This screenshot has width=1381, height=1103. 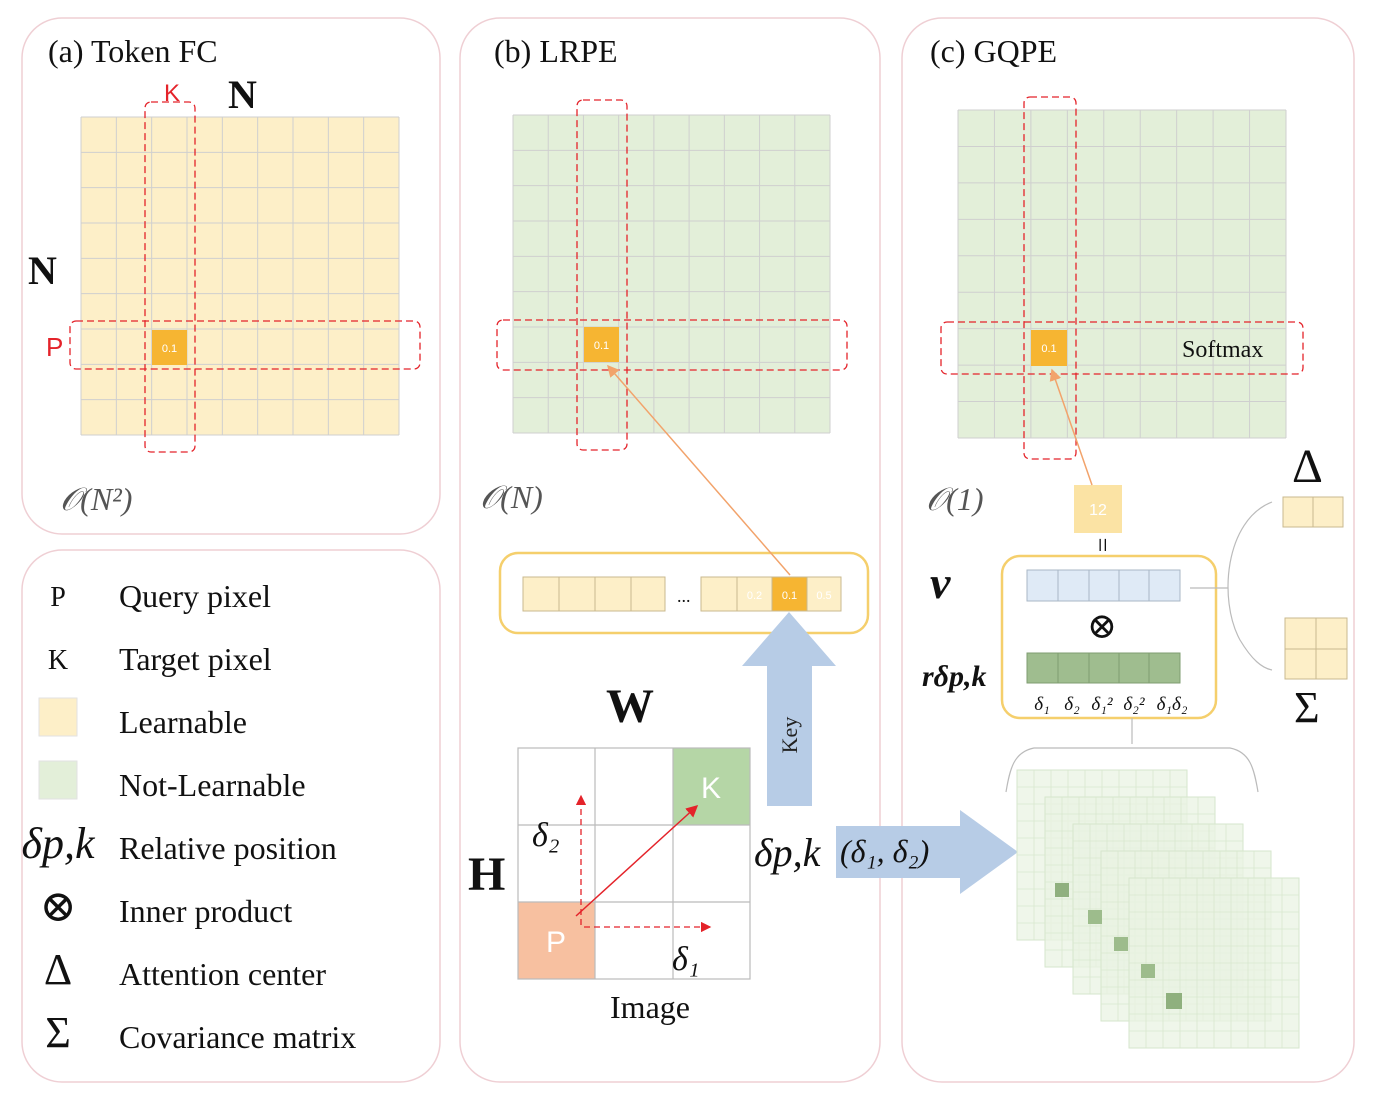 I want to click on sigma-matrix, so click(x=1316, y=648).